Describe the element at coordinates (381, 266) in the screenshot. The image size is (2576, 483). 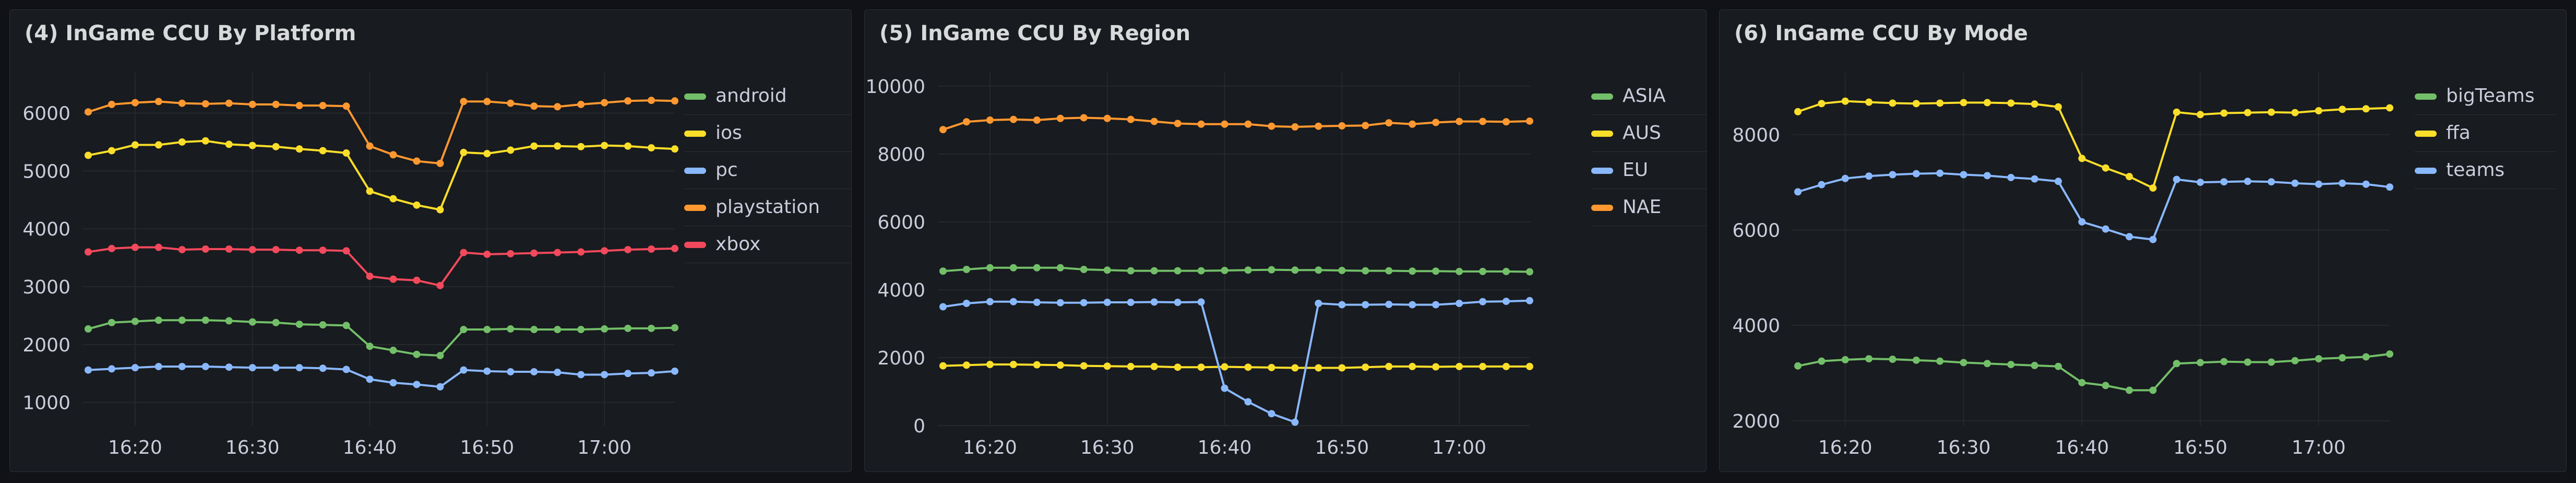
I see `series-line-xbox` at that location.